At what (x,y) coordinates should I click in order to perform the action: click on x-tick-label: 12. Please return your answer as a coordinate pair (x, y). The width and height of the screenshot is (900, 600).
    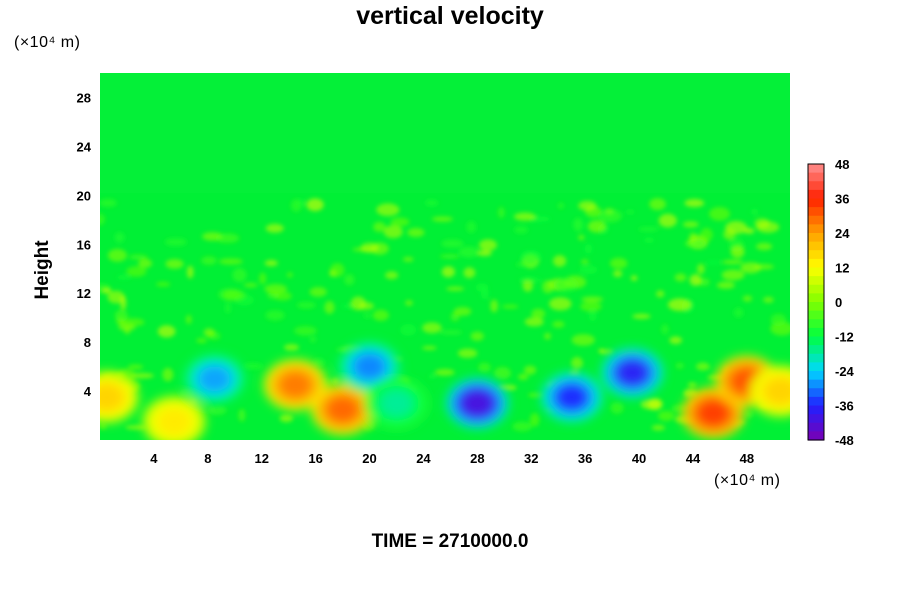
    Looking at the image, I should click on (261, 458).